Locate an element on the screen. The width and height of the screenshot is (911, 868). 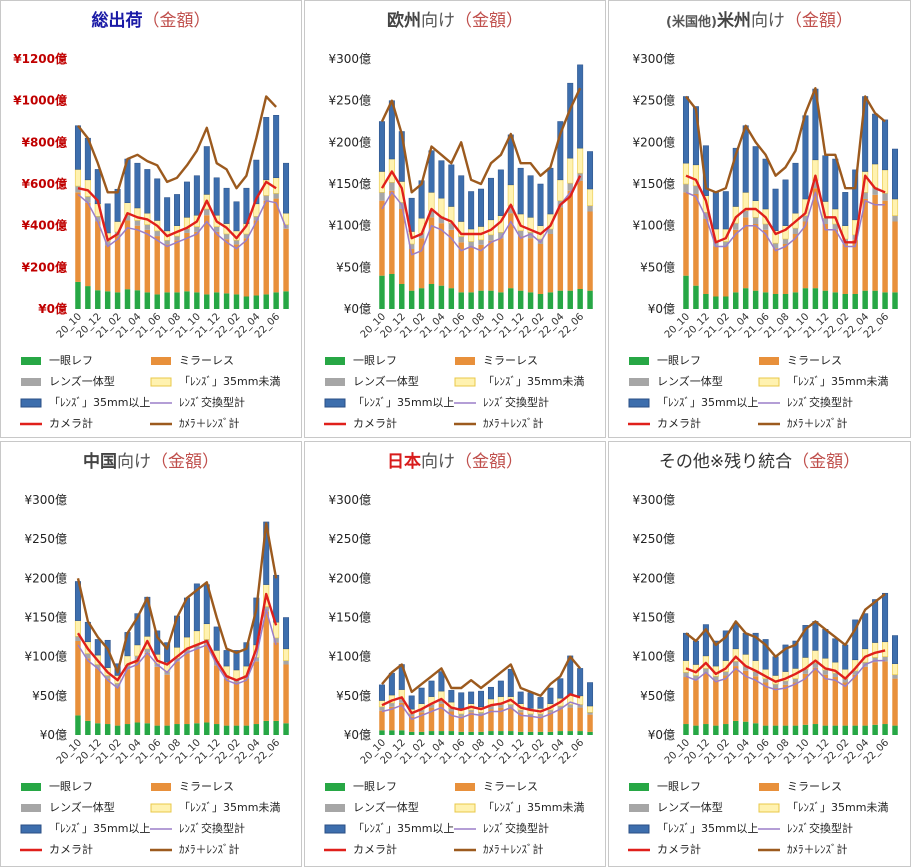
y-tick-label: ¥250億 is located at coordinates (653, 101).